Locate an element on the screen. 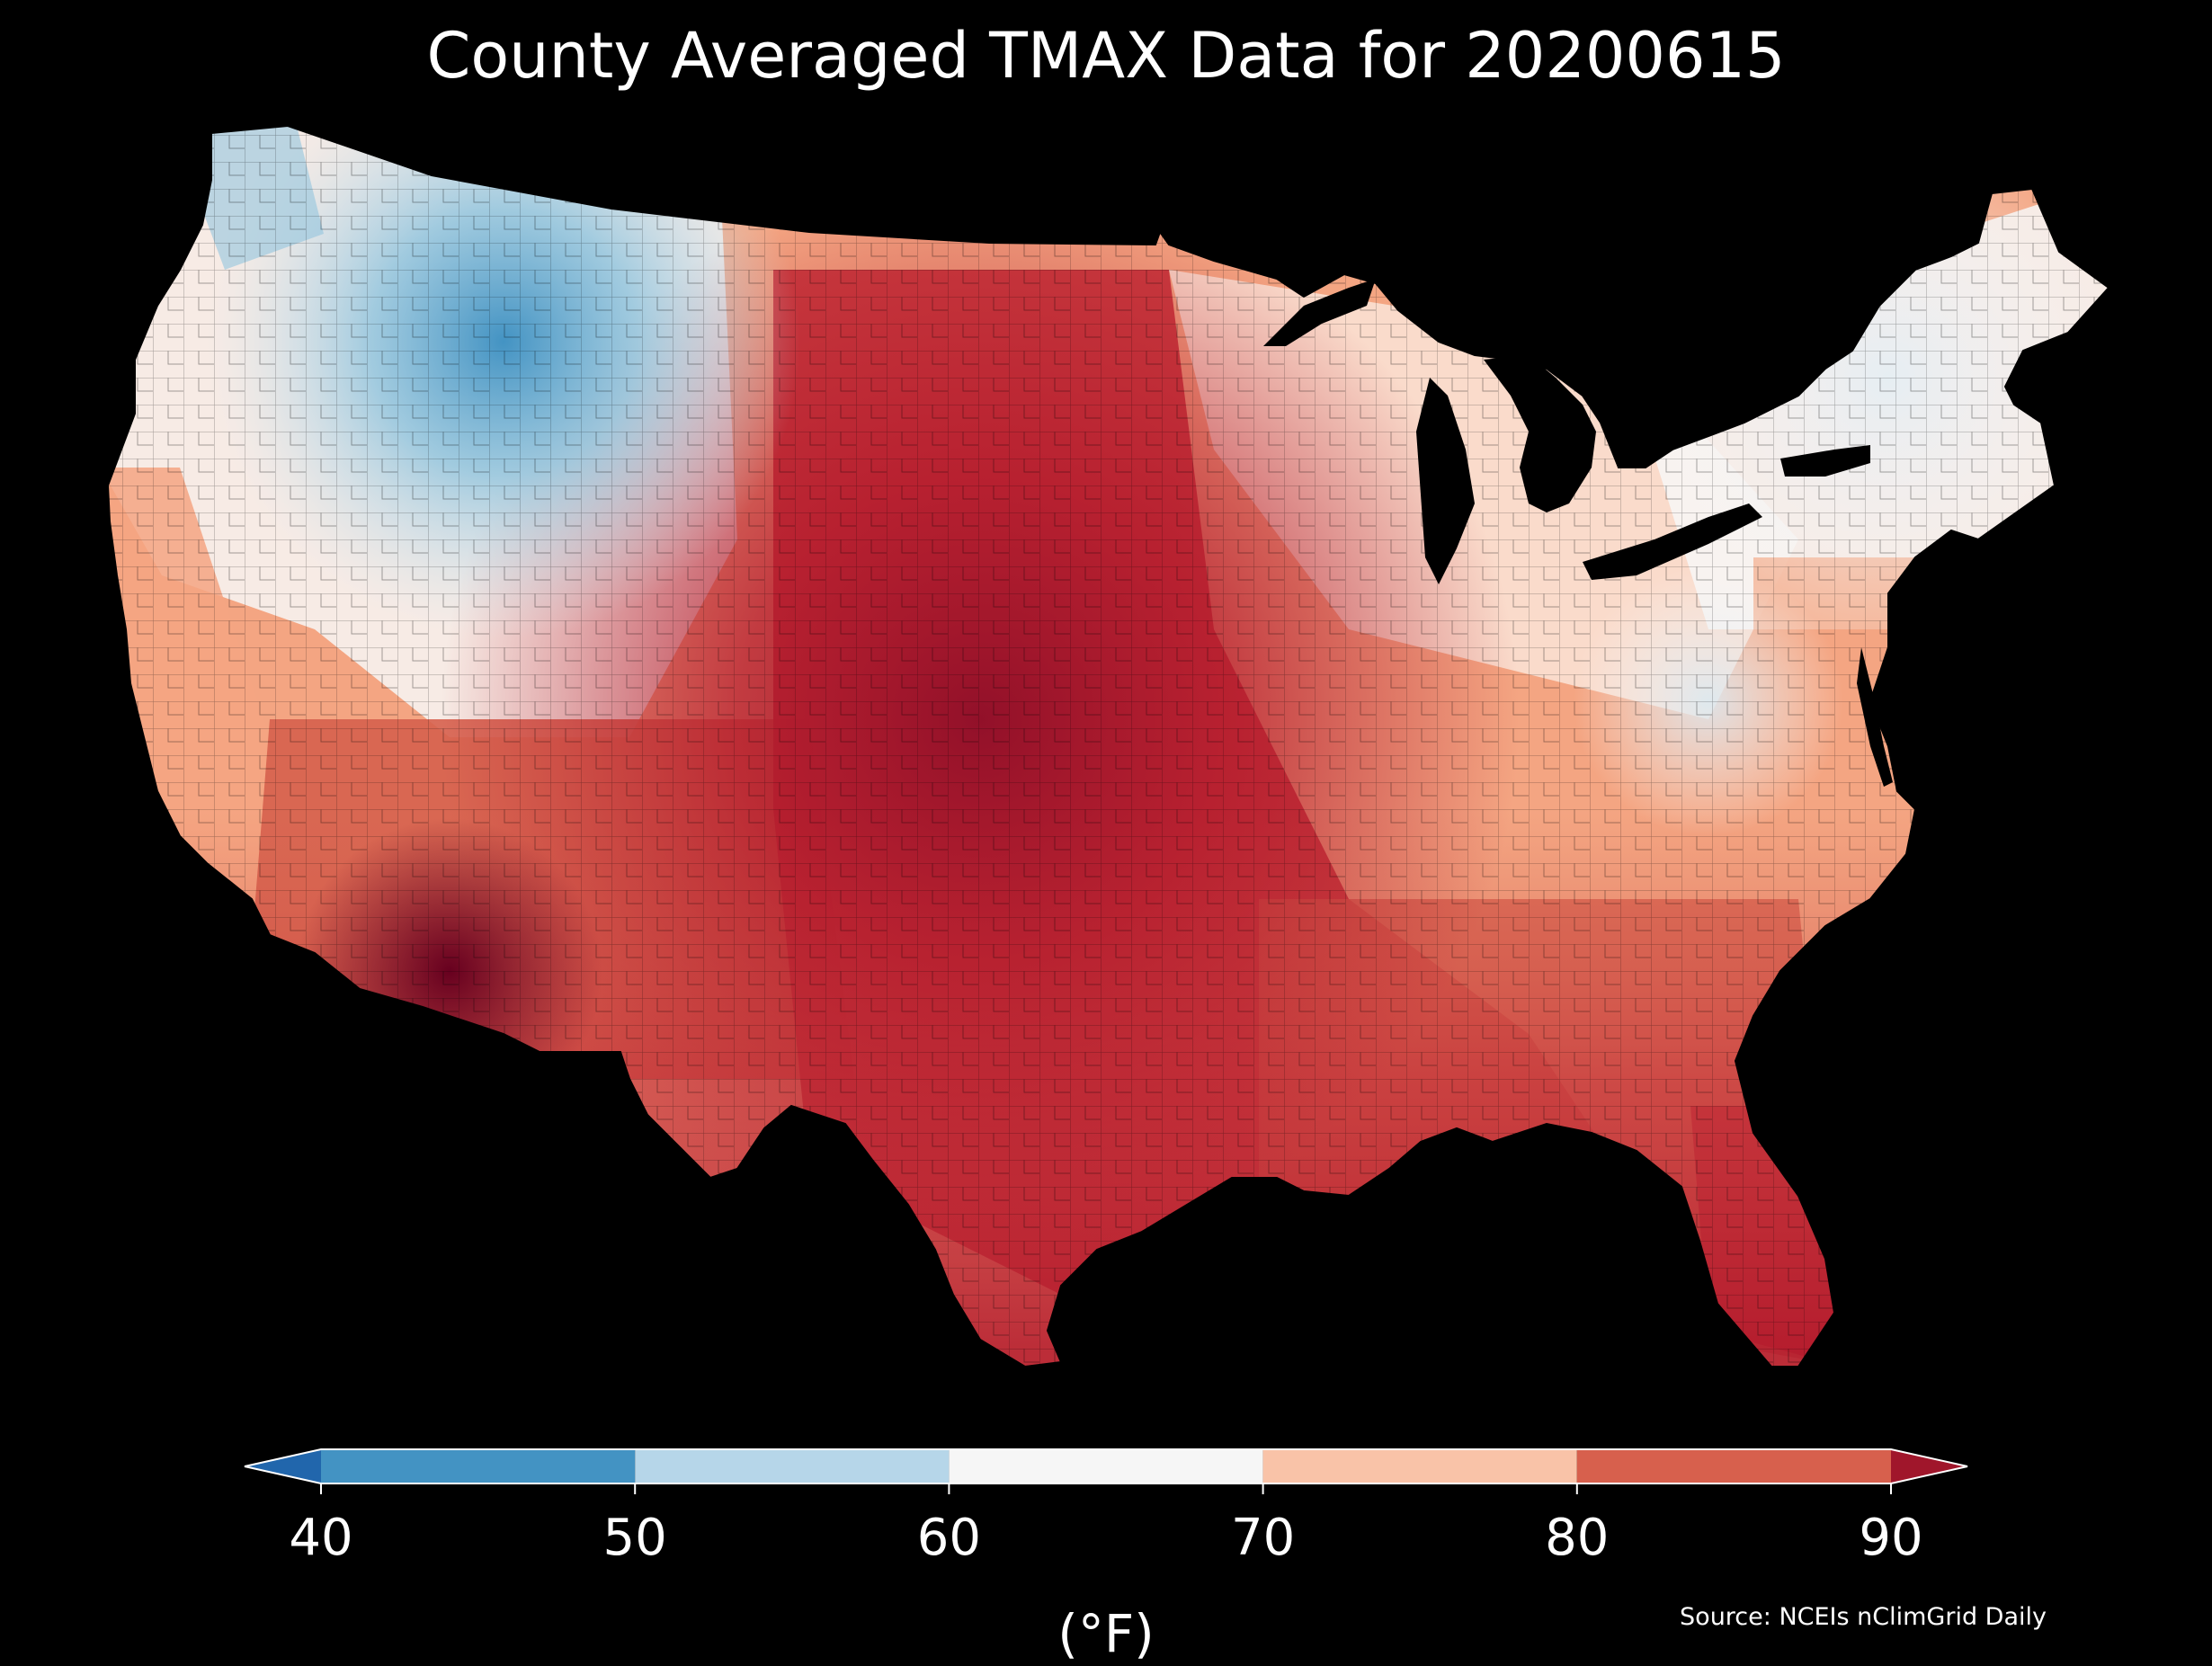 The image size is (2212, 1666). colorbar-tick-label: 70 is located at coordinates (1263, 1538).